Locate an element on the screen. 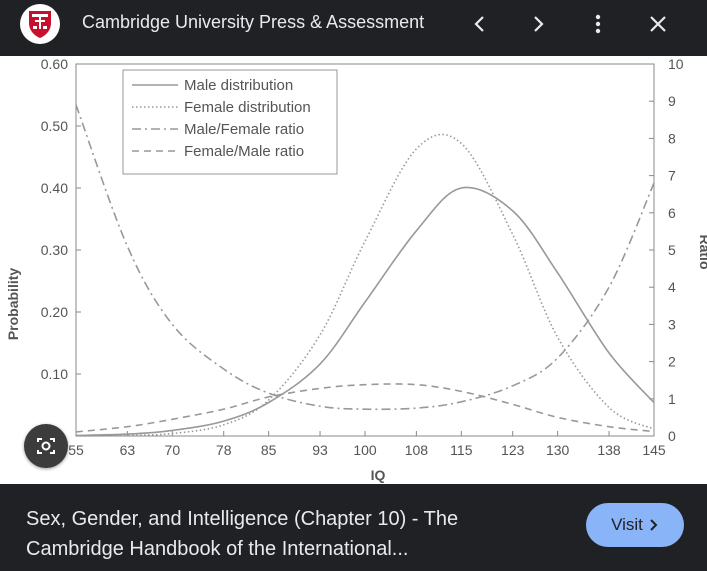 This screenshot has height=571, width=707. x-tick-label: 63 is located at coordinates (128, 450).